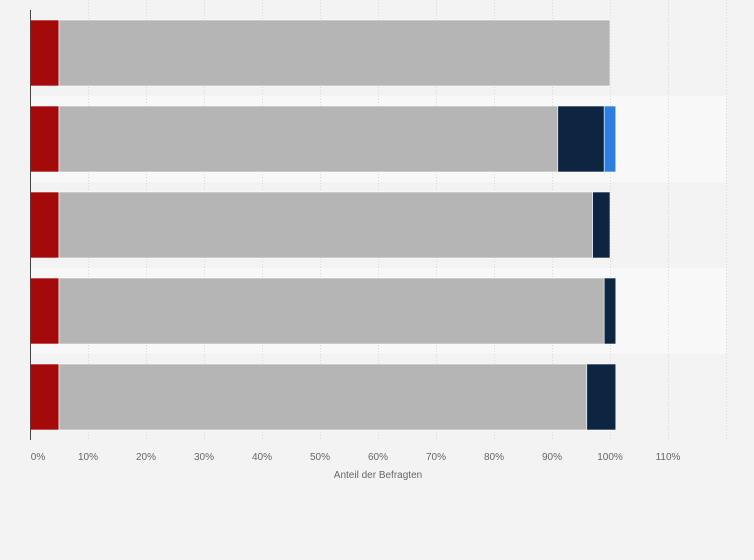  I want to click on x-tick-label: 110%, so click(668, 457).